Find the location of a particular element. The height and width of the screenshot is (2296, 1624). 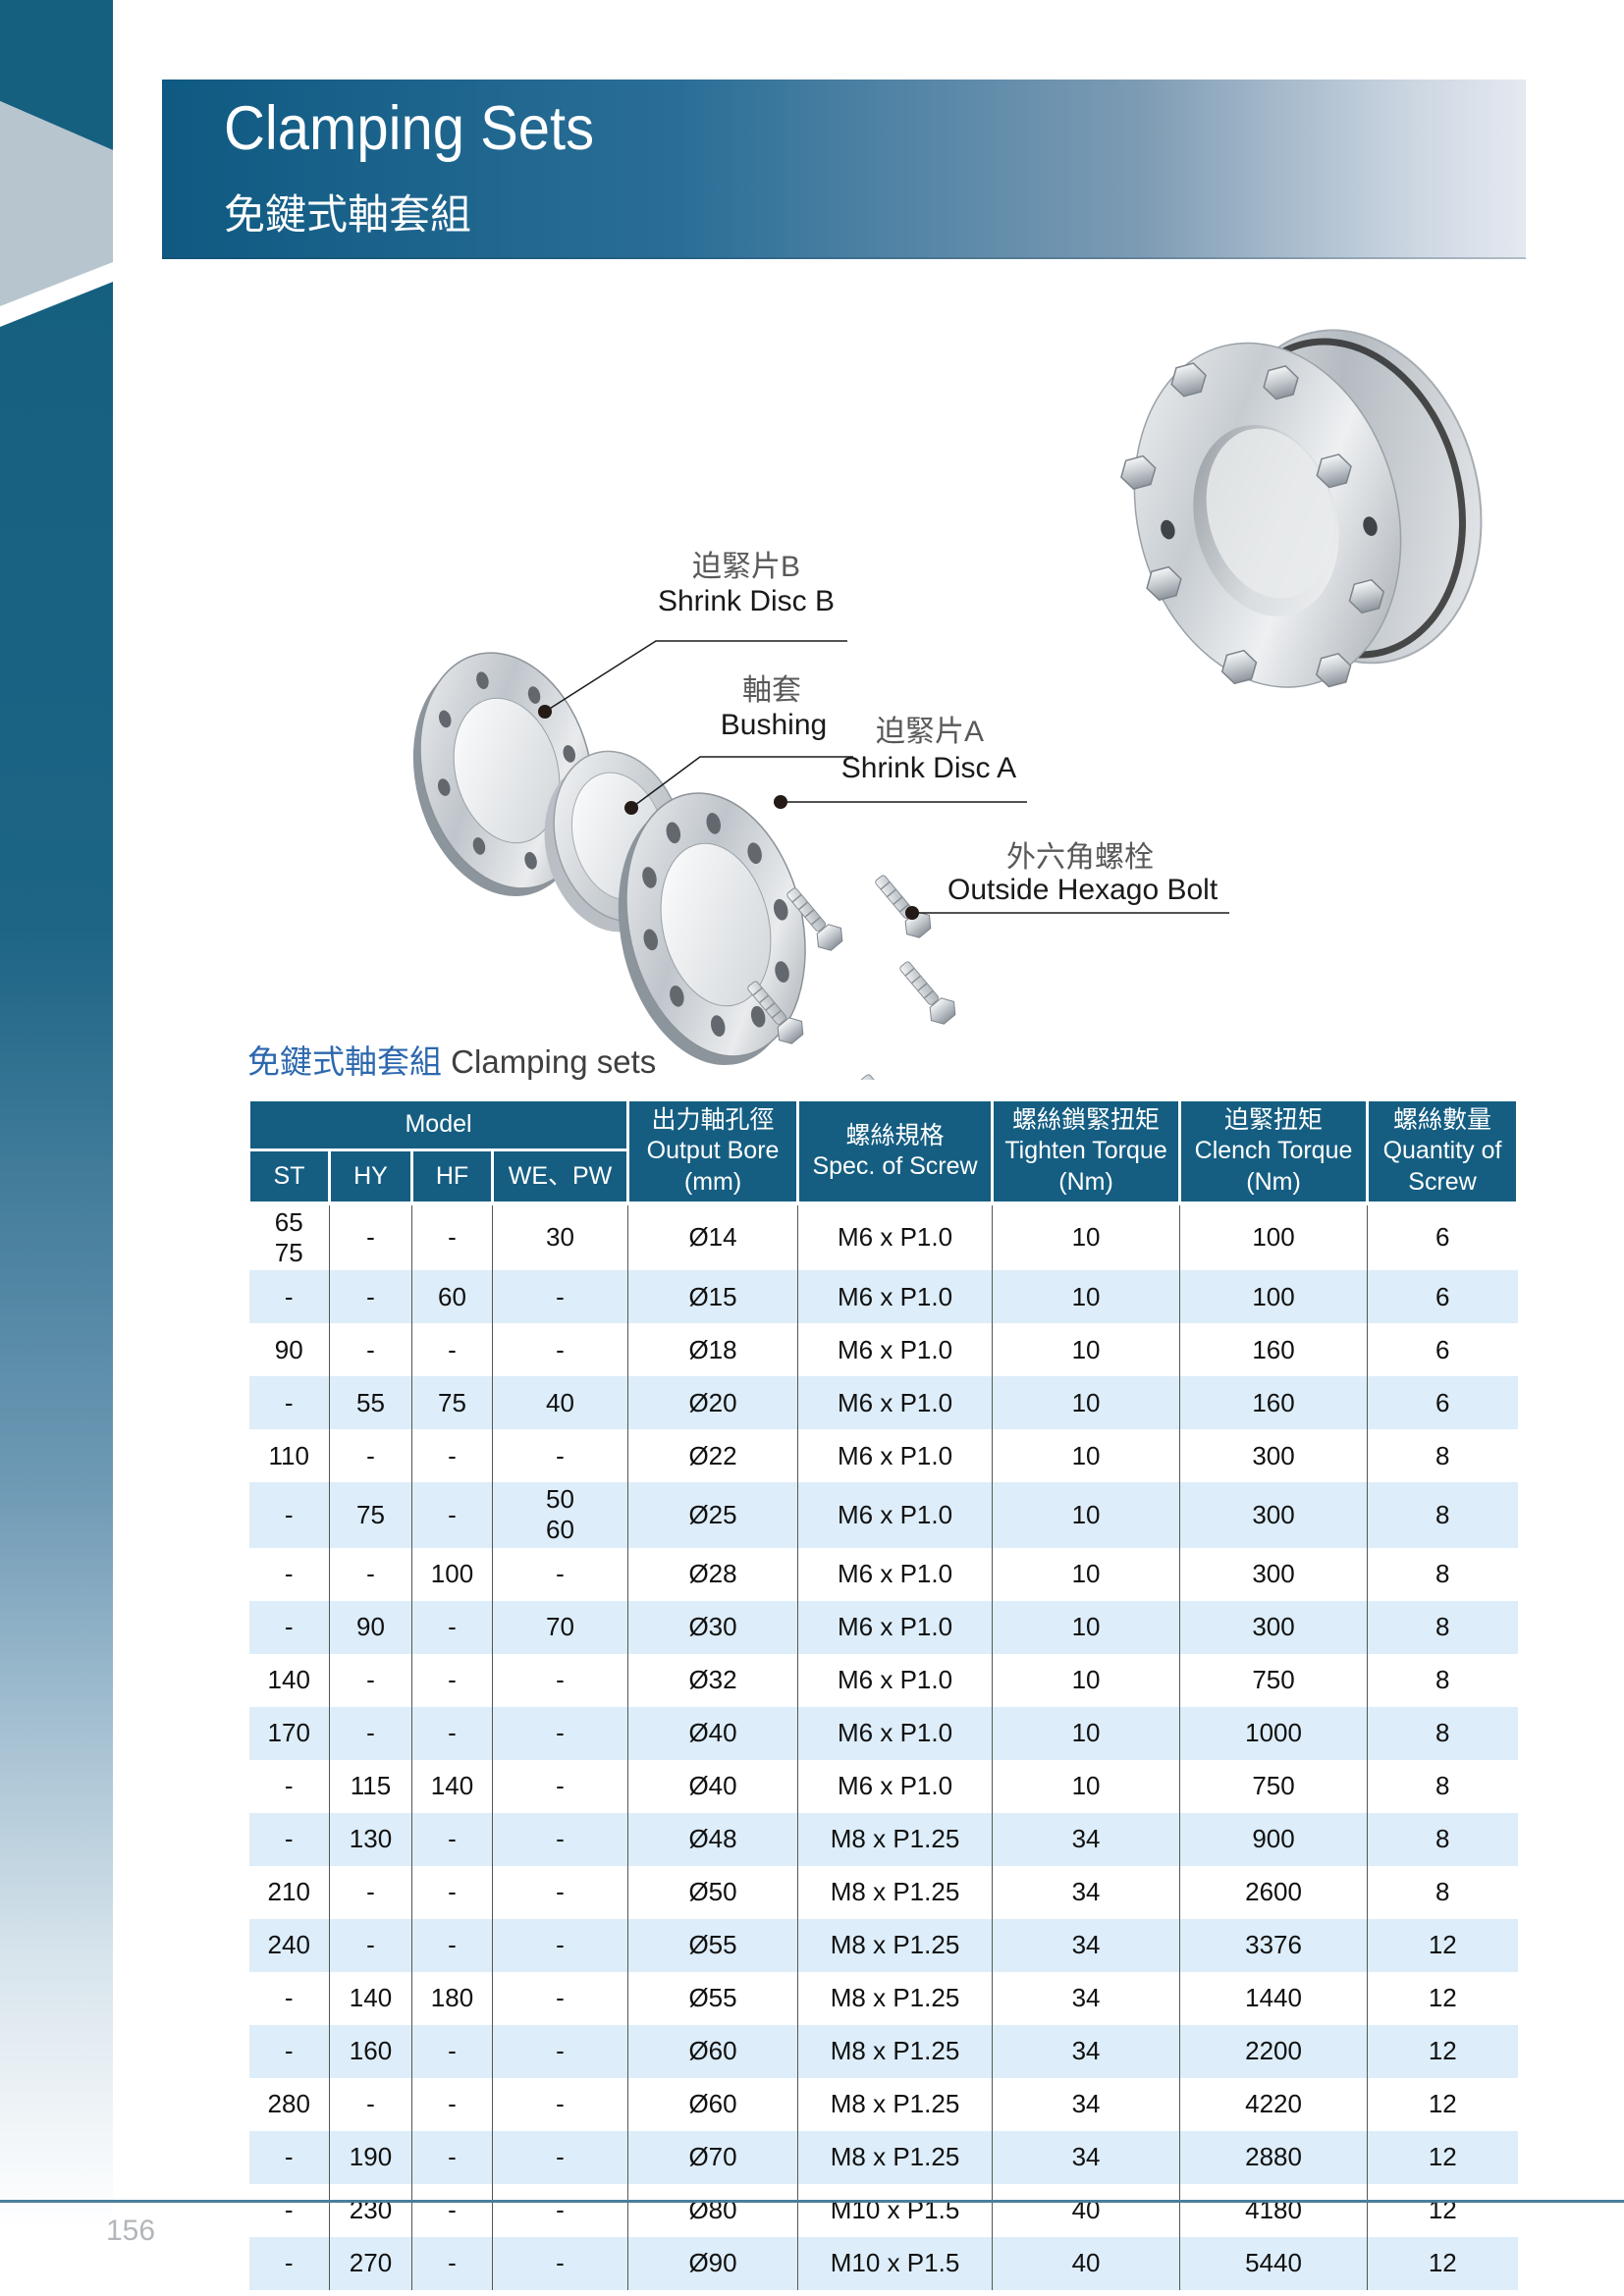

cell-bore: Ø60 is located at coordinates (713, 2104).